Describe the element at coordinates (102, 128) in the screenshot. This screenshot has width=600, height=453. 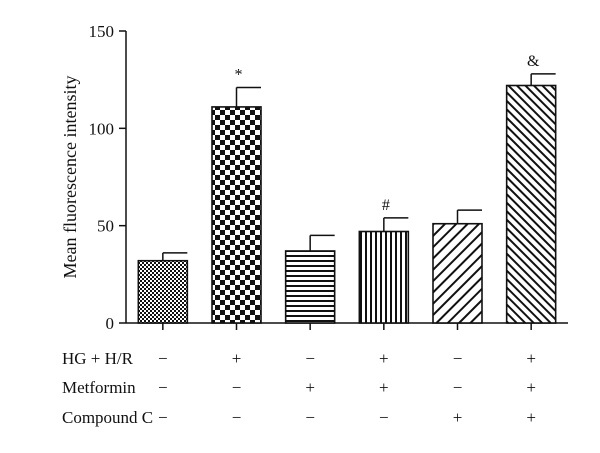
I see `y-tick-label: 100` at that location.